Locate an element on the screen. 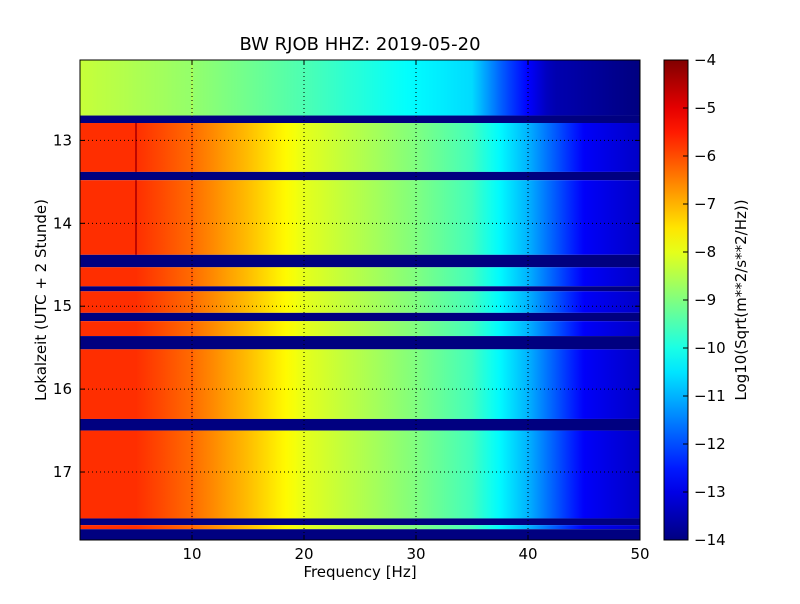 This screenshot has width=800, height=604. colorbar-tick-label-9: −13 is located at coordinates (710, 492).